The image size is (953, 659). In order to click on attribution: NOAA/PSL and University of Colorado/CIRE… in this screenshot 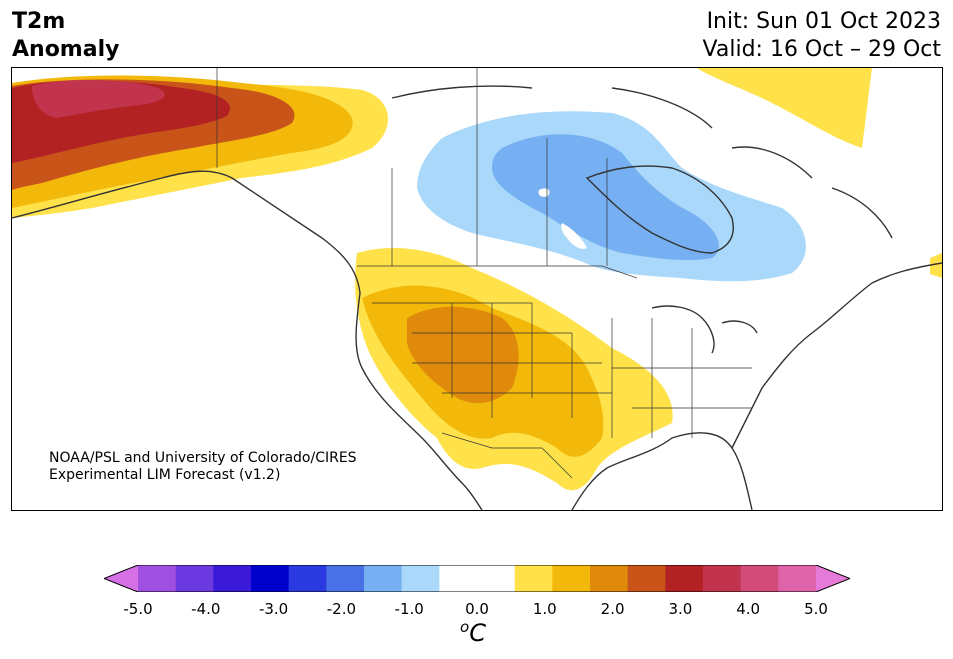, I will do `click(203, 467)`.